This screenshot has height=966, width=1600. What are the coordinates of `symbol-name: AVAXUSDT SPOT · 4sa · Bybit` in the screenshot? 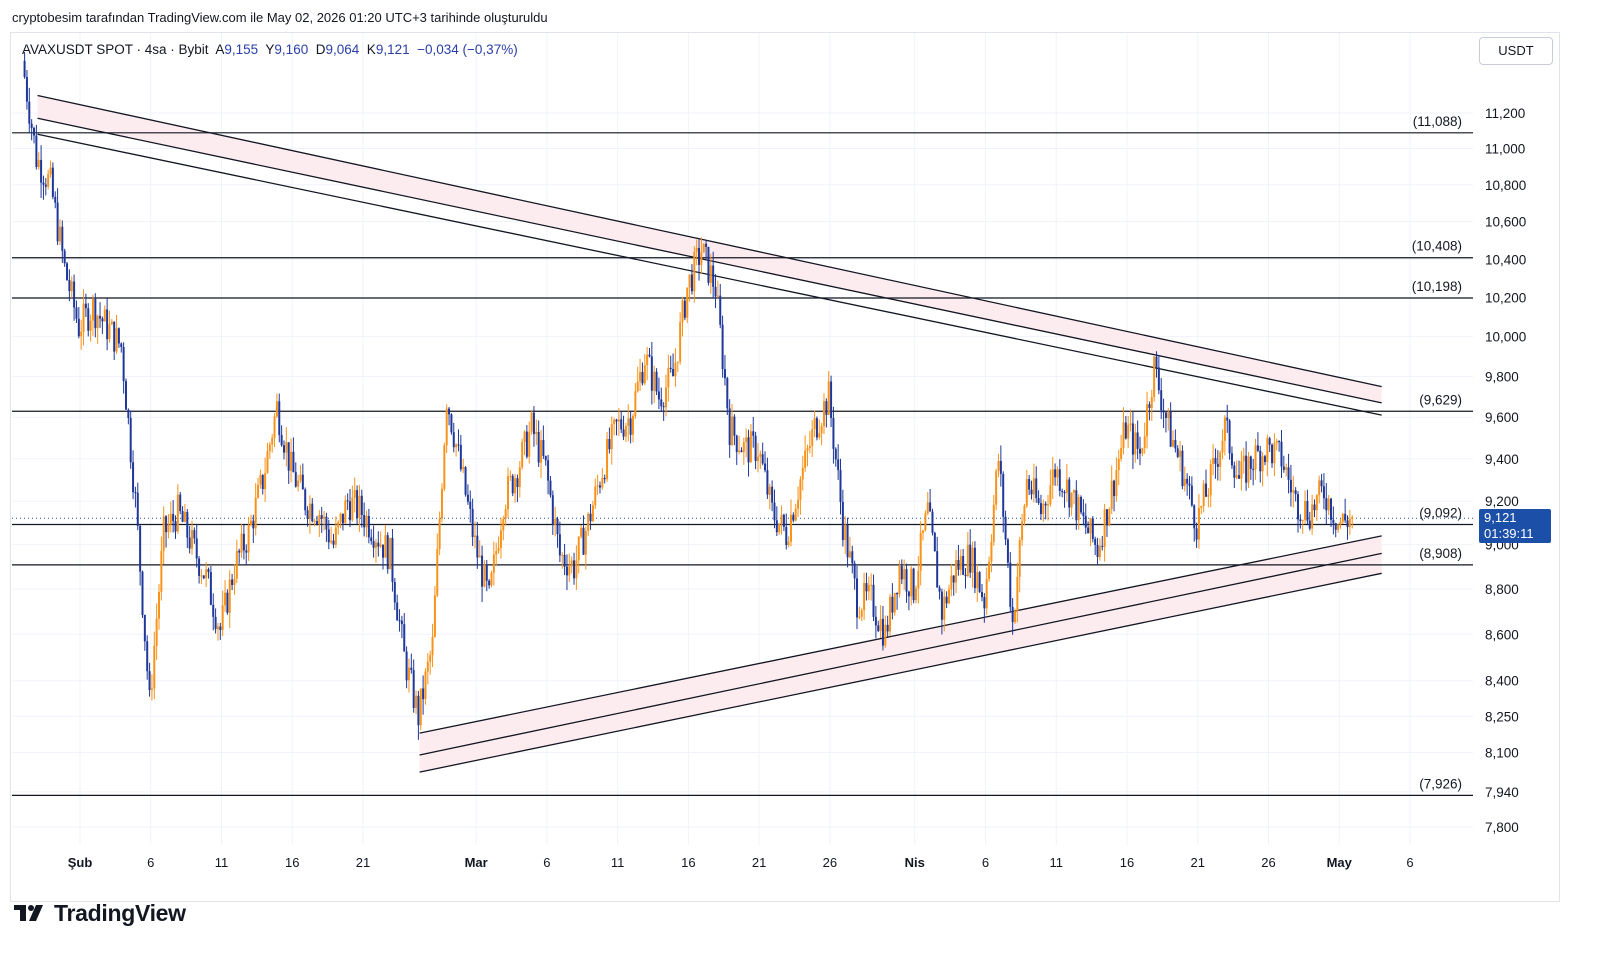 It's located at (115, 49).